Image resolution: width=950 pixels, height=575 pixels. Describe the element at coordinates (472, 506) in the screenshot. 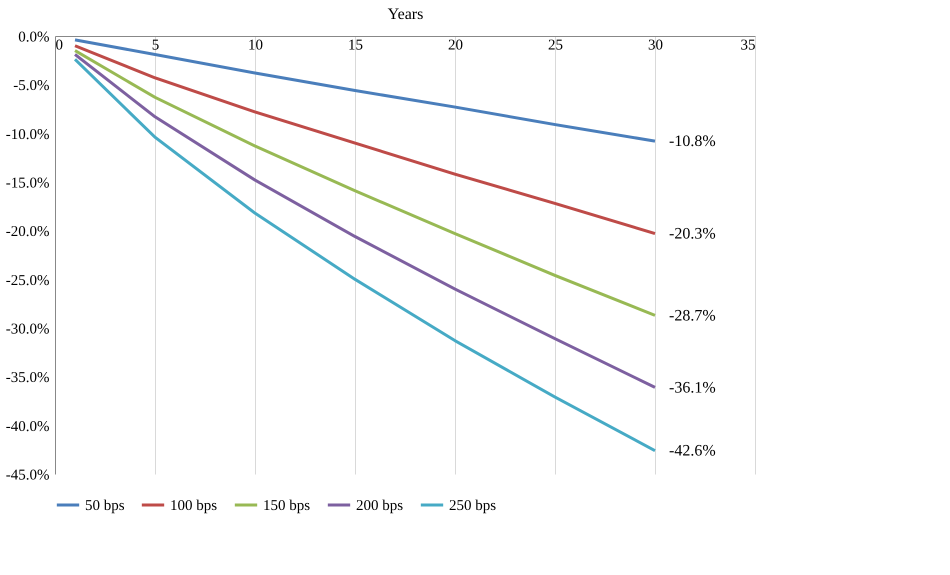

I see `legend-label: 250 bps` at that location.